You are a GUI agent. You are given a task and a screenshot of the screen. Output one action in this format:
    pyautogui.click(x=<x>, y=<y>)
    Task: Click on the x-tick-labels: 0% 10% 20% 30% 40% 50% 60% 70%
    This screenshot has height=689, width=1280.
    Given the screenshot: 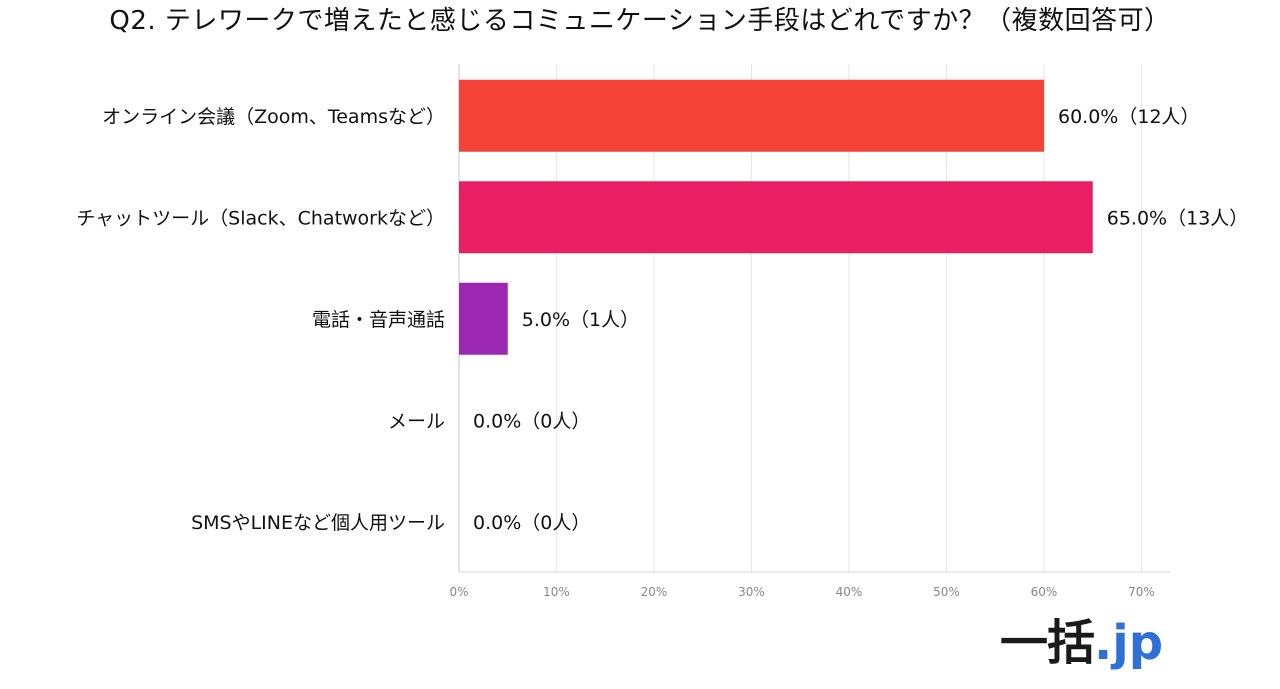 What is the action you would take?
    pyautogui.click(x=801, y=592)
    